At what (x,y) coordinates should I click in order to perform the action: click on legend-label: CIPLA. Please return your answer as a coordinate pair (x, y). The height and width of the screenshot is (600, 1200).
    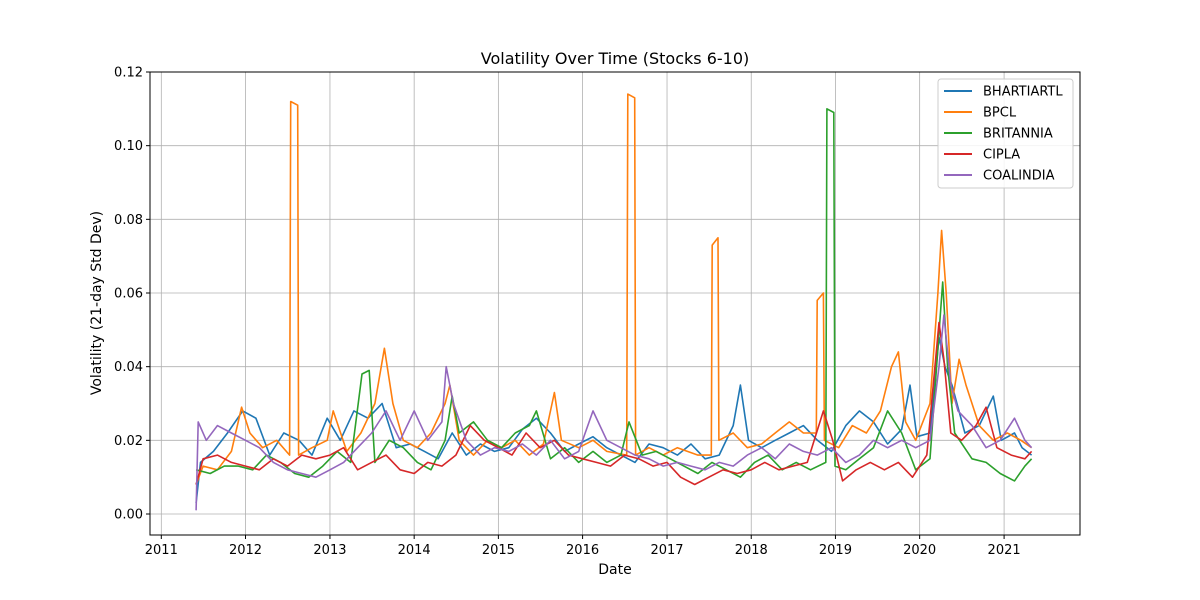
    Looking at the image, I should click on (1001, 155).